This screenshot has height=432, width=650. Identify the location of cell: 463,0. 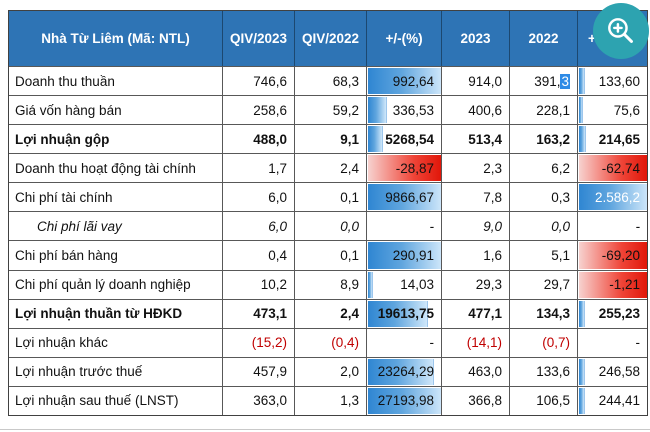
(475, 371).